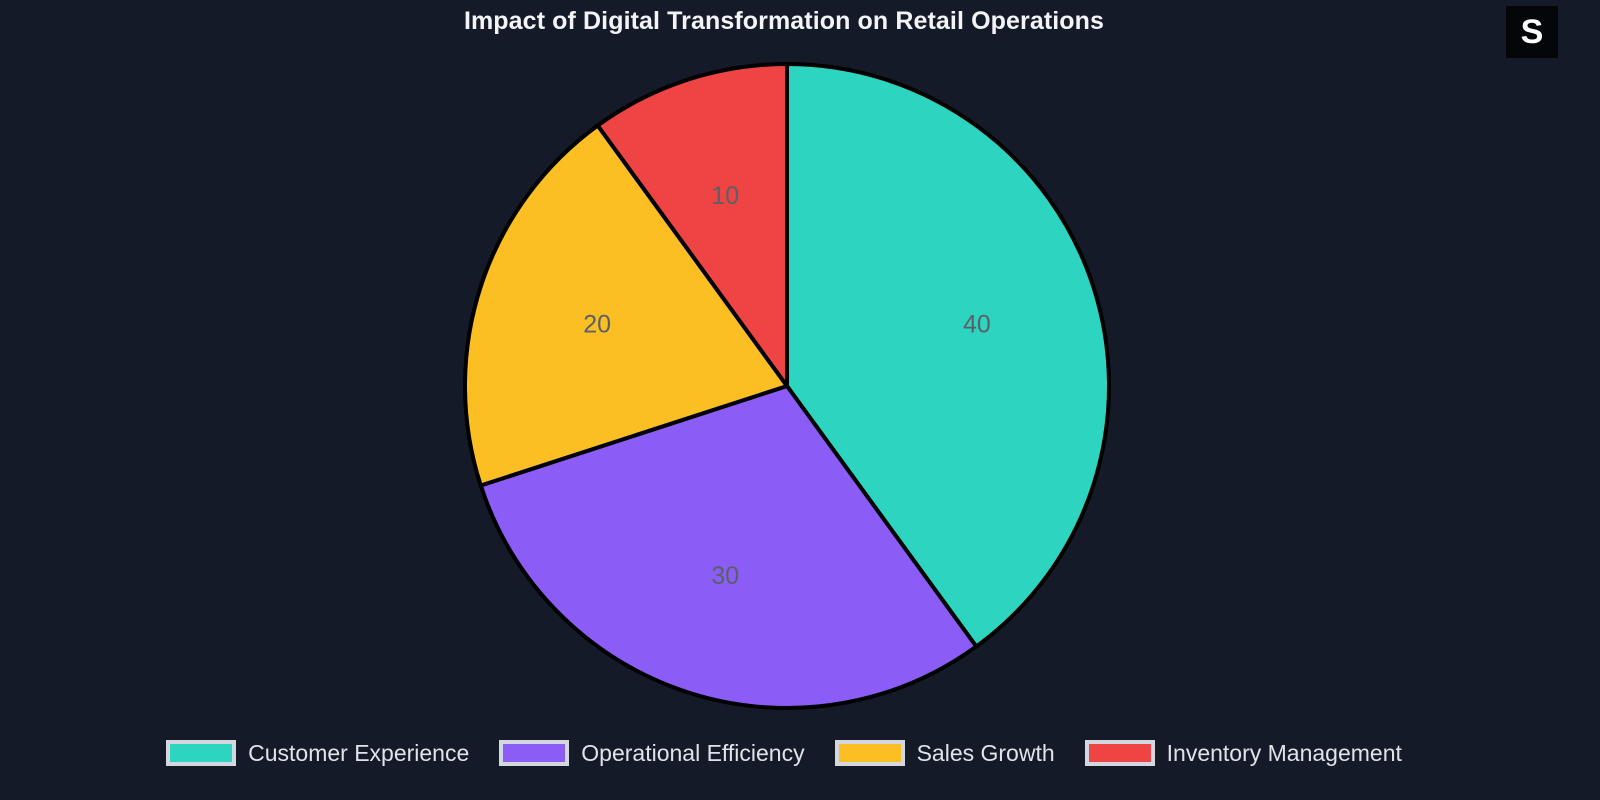 This screenshot has width=1600, height=800. I want to click on legend-item-label: Operational Efficiency, so click(693, 752).